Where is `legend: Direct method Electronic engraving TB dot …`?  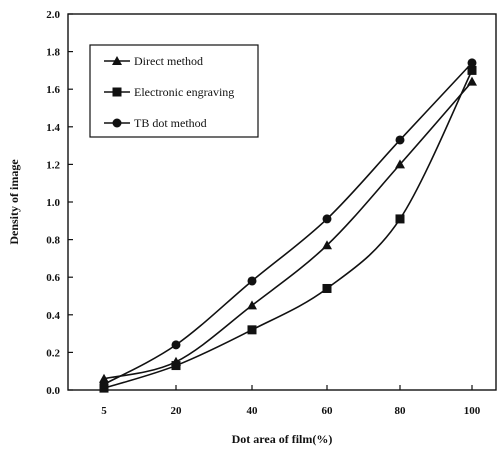 legend: Direct method Electronic engraving TB dot … is located at coordinates (174, 91).